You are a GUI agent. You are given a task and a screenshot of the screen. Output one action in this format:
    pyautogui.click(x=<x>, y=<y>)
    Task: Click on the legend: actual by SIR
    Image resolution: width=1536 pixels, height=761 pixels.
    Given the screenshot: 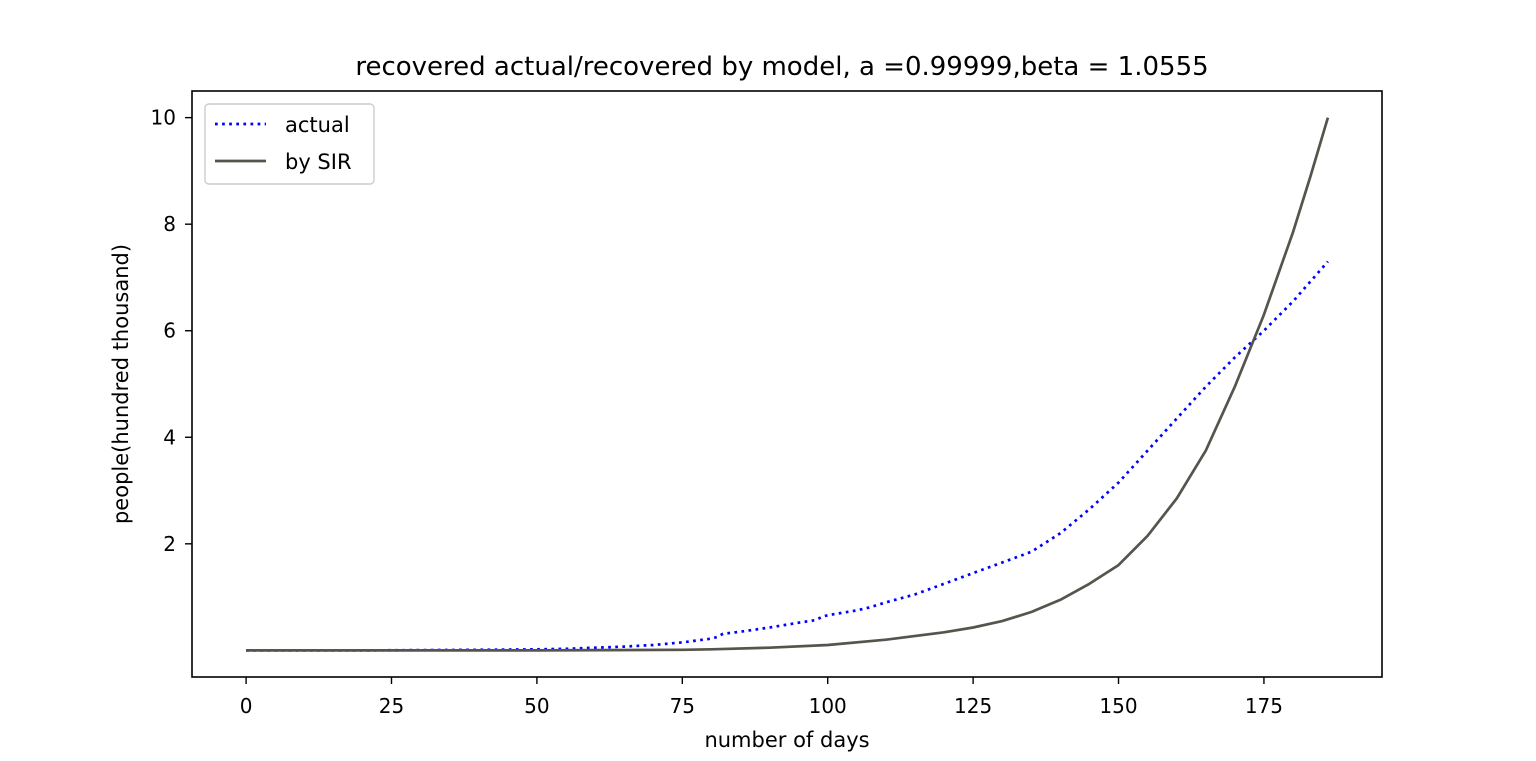 What is the action you would take?
    pyautogui.click(x=289, y=144)
    